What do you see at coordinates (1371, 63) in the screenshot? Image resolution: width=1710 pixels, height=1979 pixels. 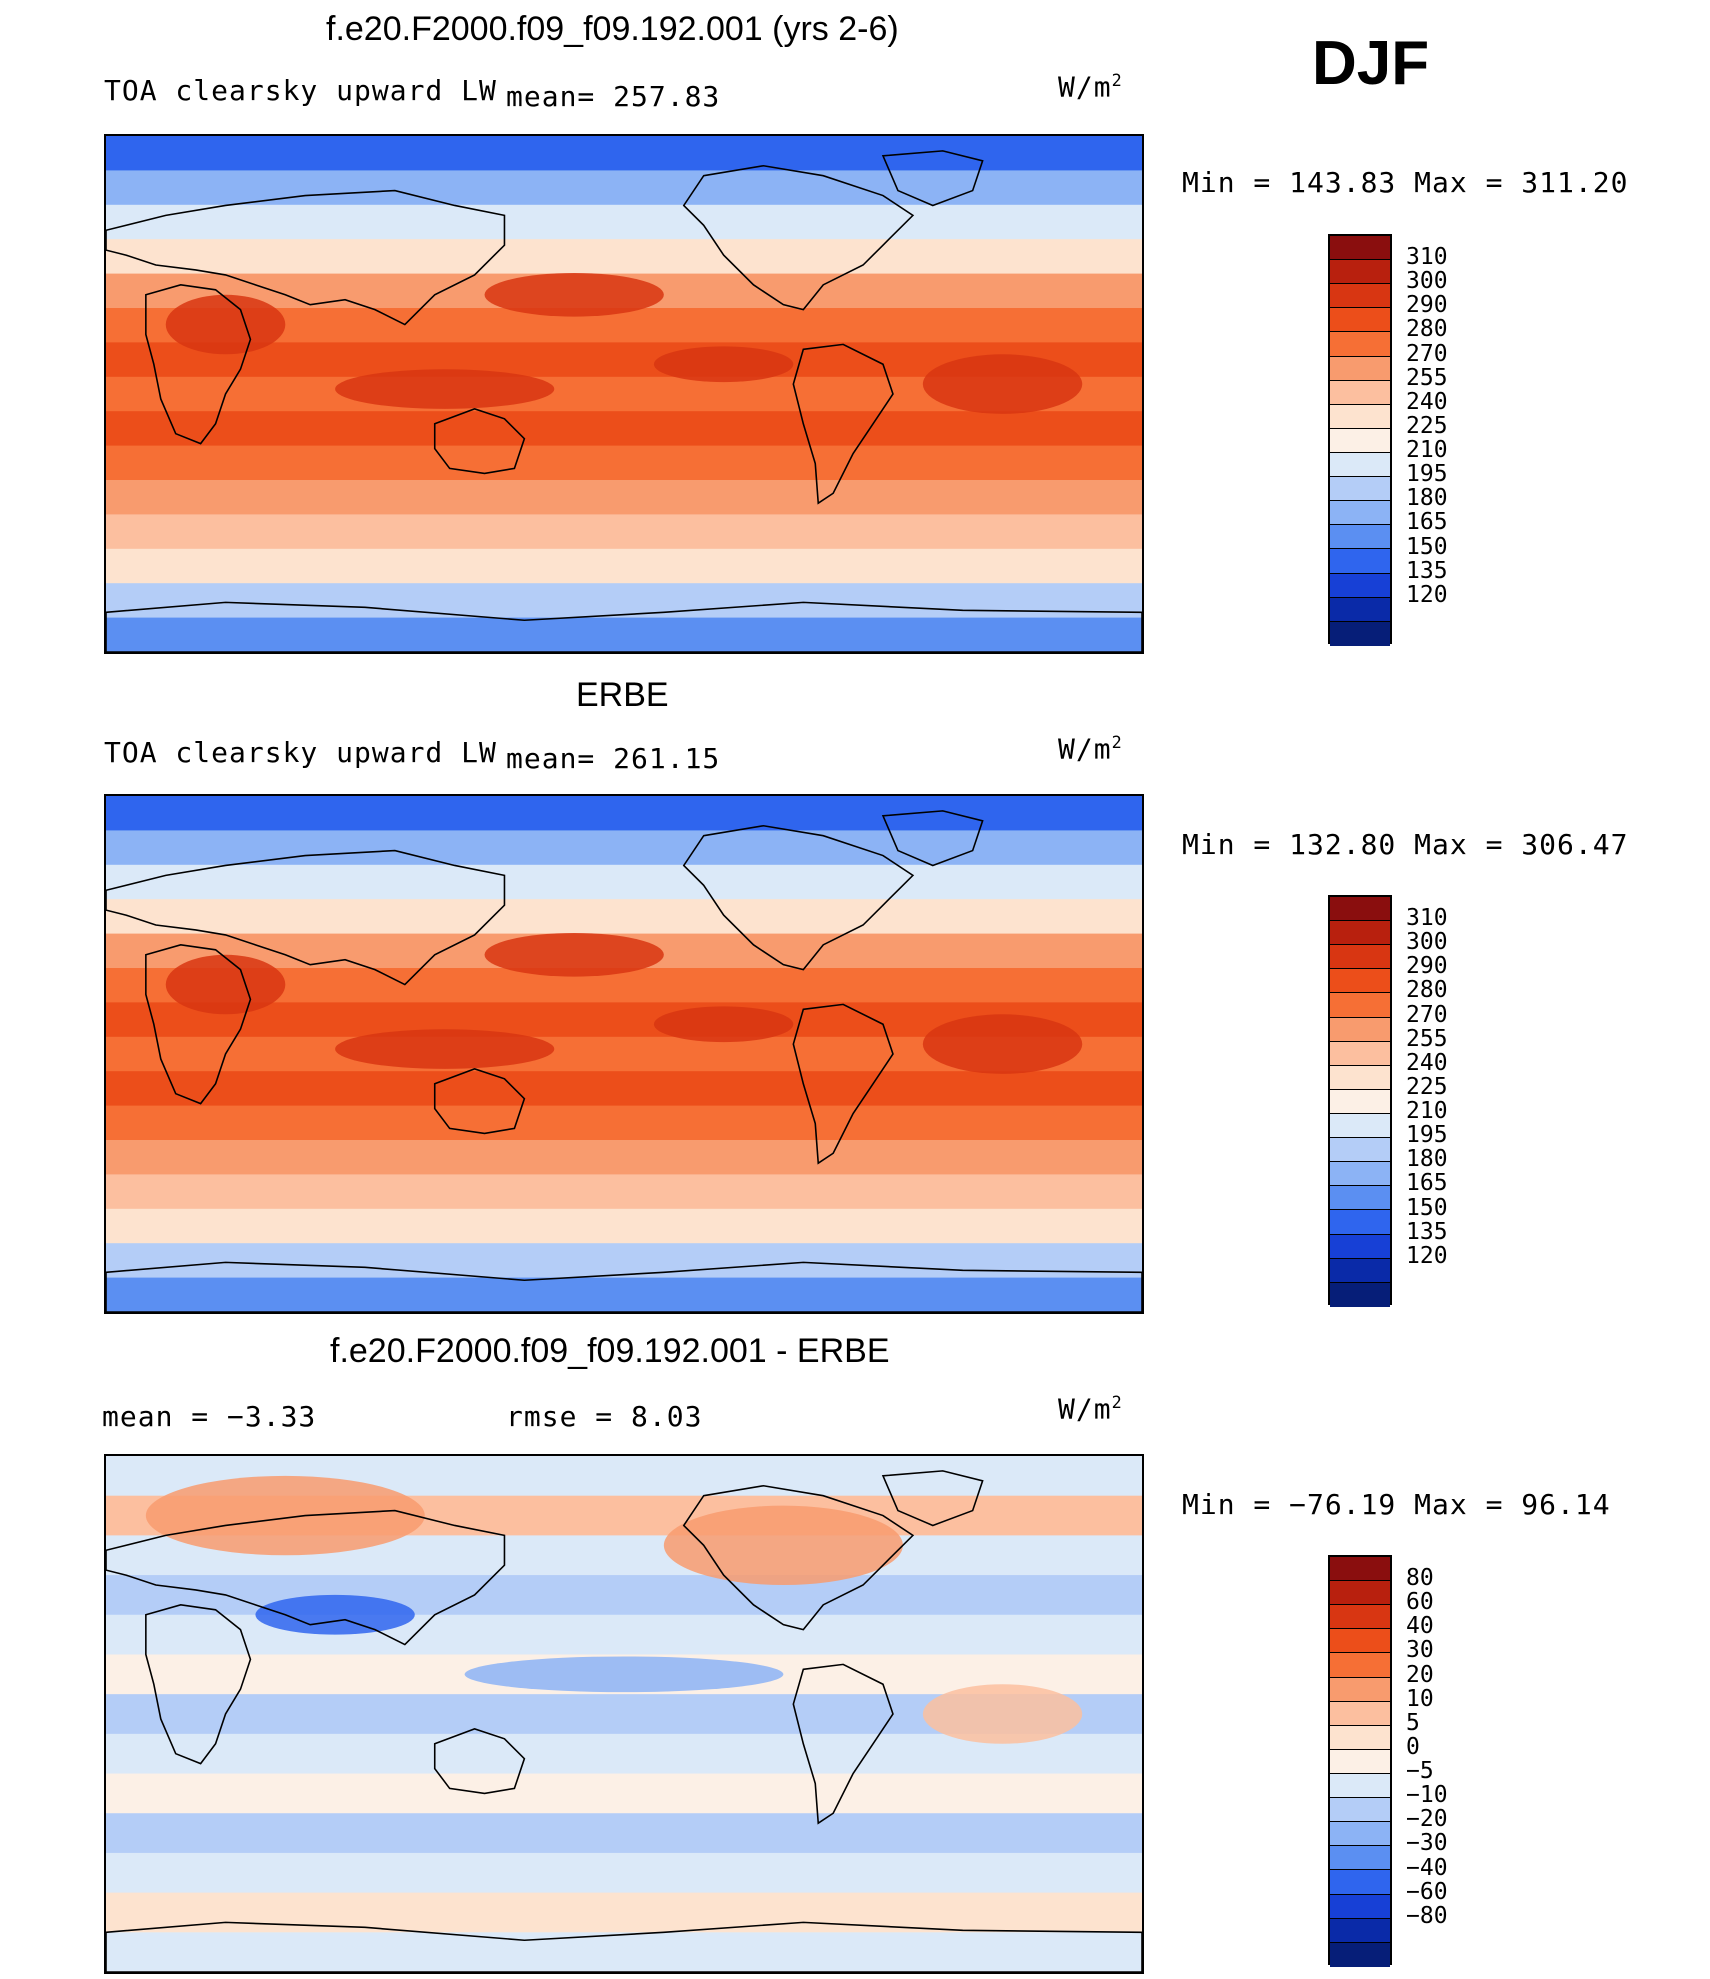 I see `season-label: DJF` at bounding box center [1371, 63].